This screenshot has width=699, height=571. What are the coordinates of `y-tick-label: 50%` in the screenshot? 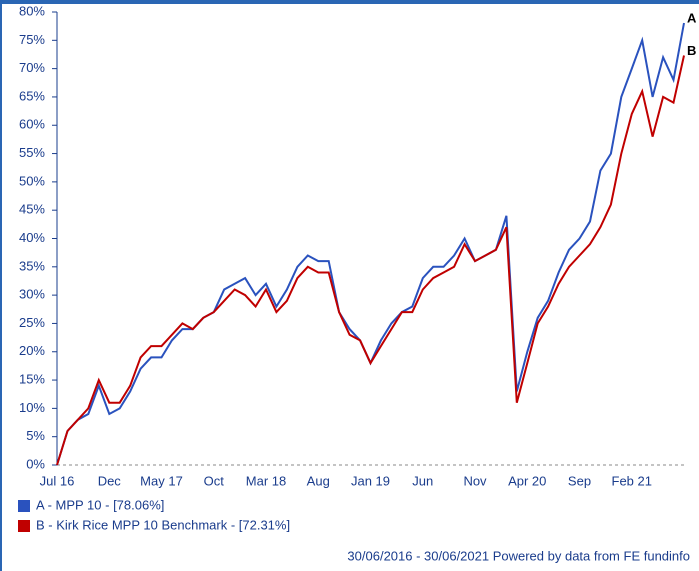 It's located at (32, 180).